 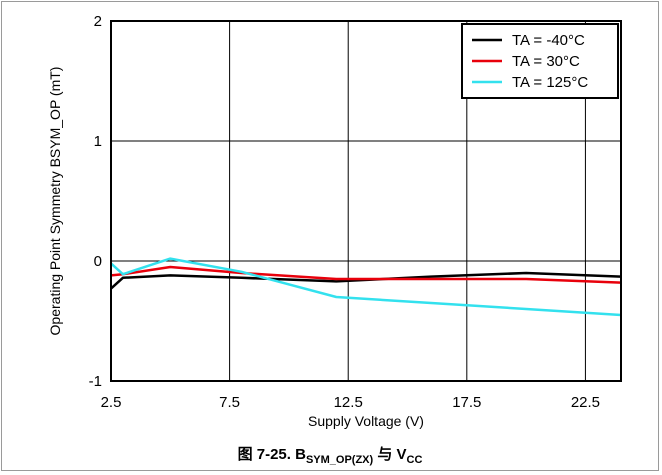 What do you see at coordinates (366, 421) in the screenshot?
I see `x-axis-label: Supply Voltage (V)` at bounding box center [366, 421].